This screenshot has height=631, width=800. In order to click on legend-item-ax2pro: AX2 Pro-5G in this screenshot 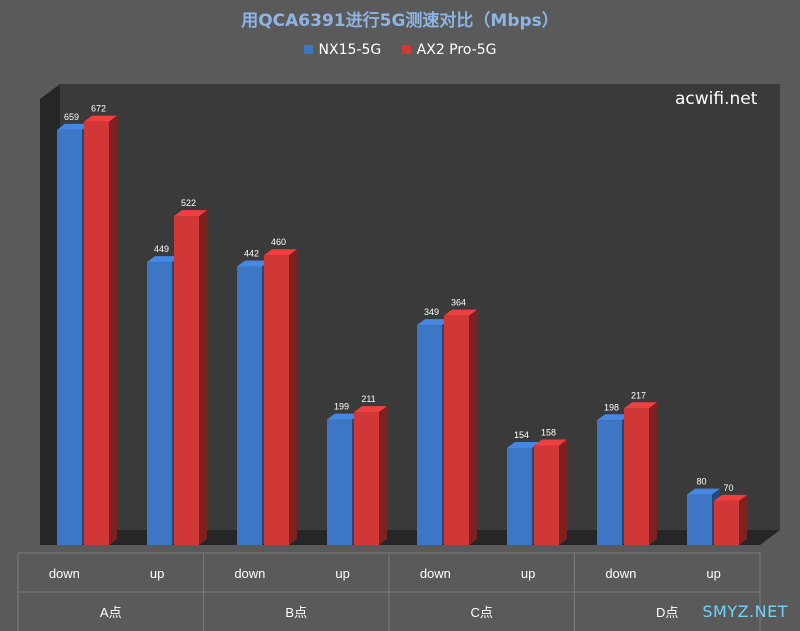, I will do `click(449, 50)`.